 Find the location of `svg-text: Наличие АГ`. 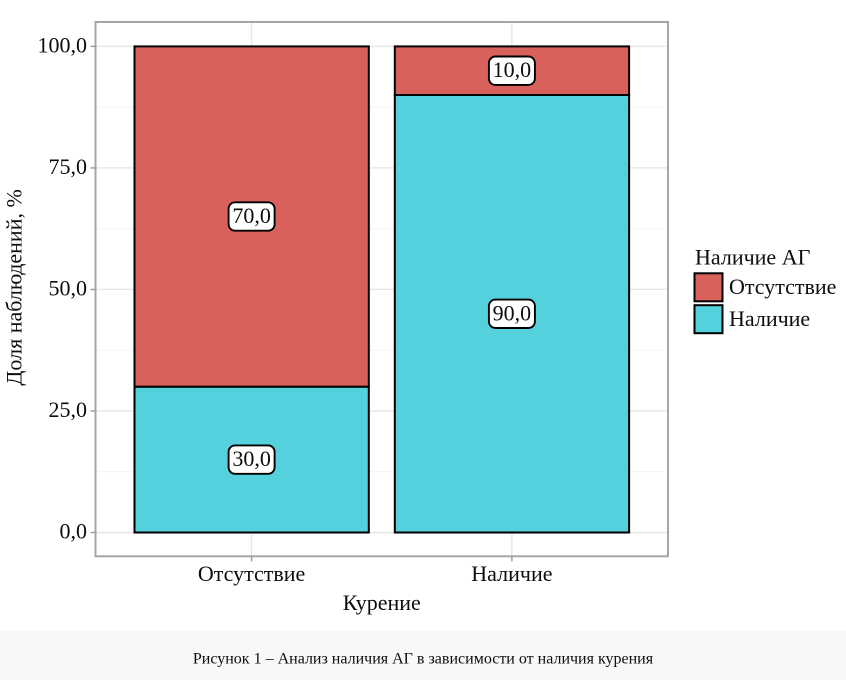

svg-text: Наличие АГ is located at coordinates (753, 257).